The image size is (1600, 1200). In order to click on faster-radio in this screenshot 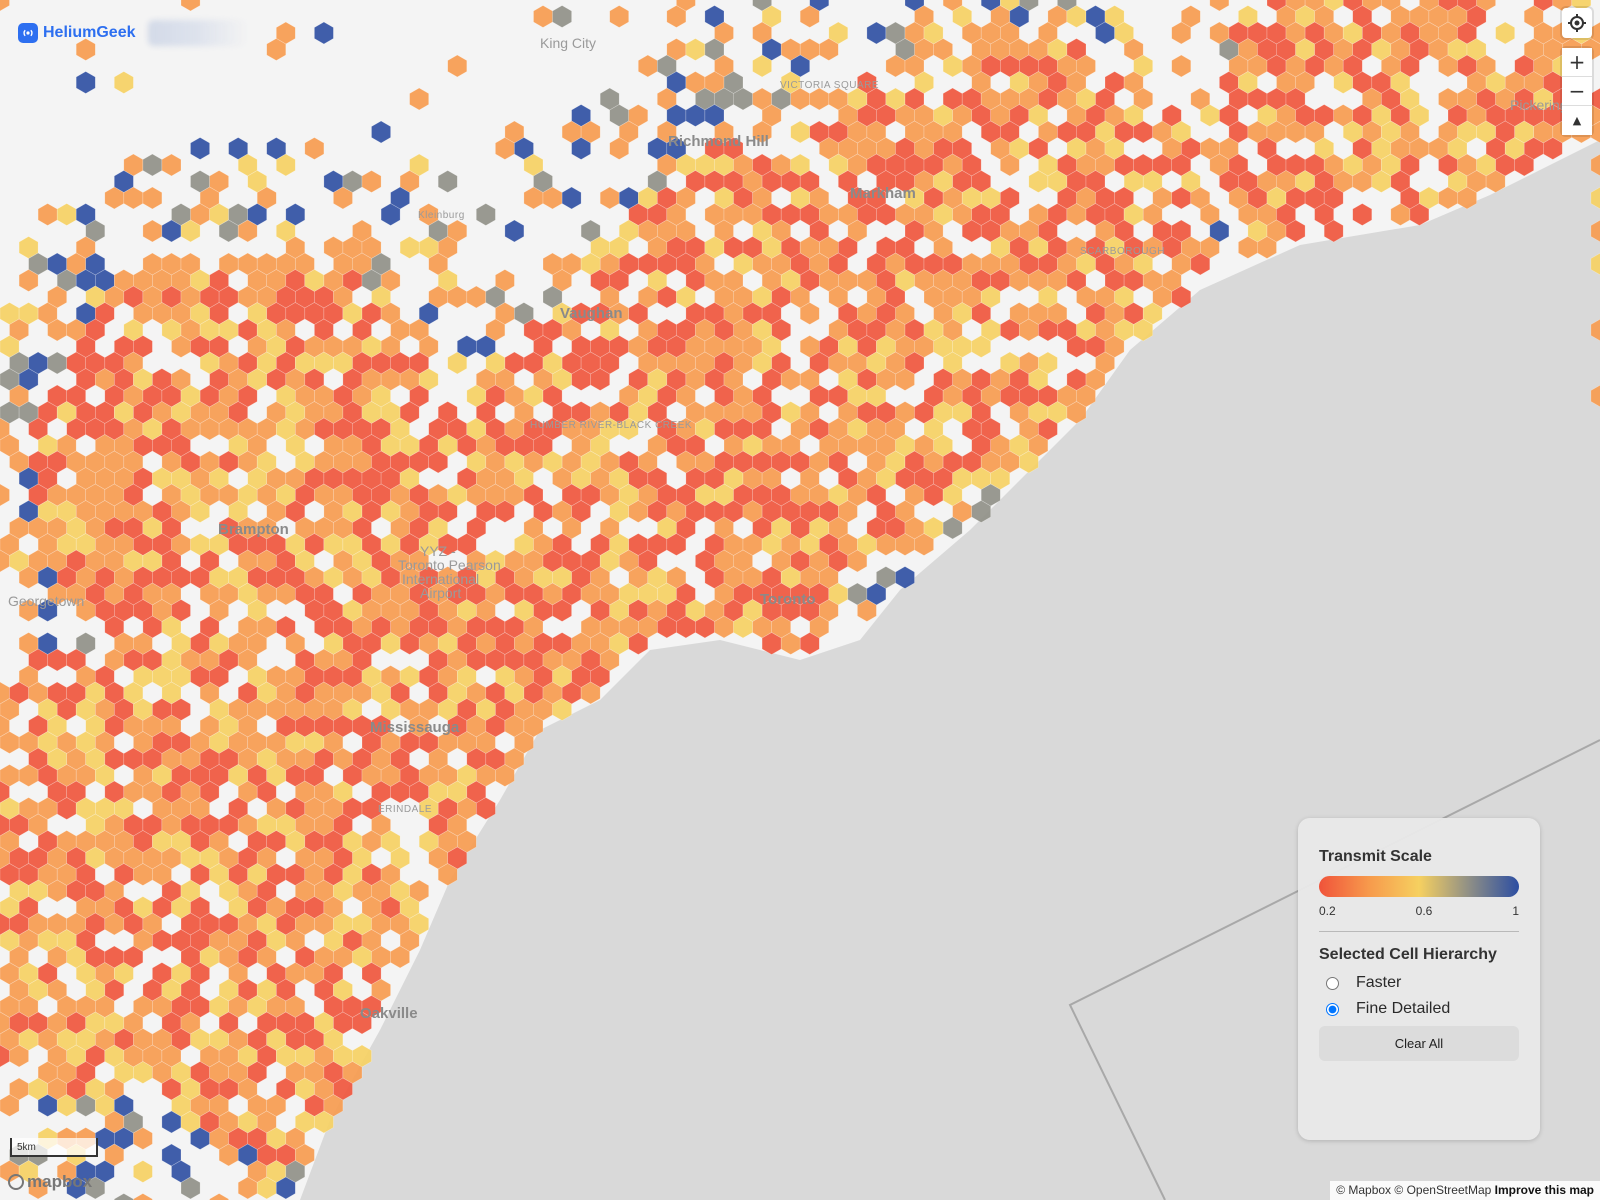, I will do `click(1332, 983)`.